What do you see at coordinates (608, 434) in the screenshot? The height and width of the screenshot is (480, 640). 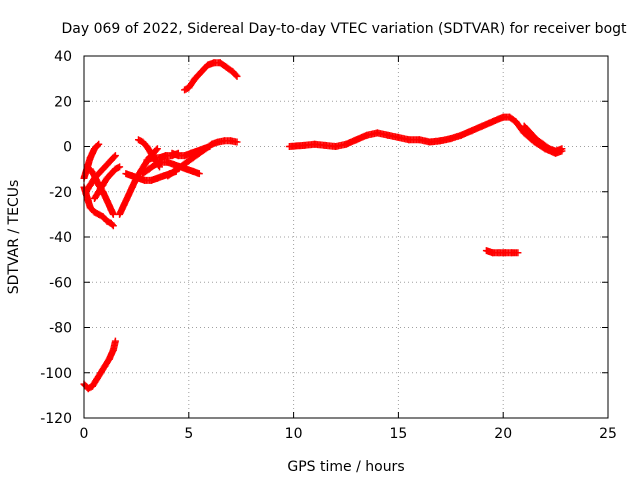 I see `x-tick-label: 25` at bounding box center [608, 434].